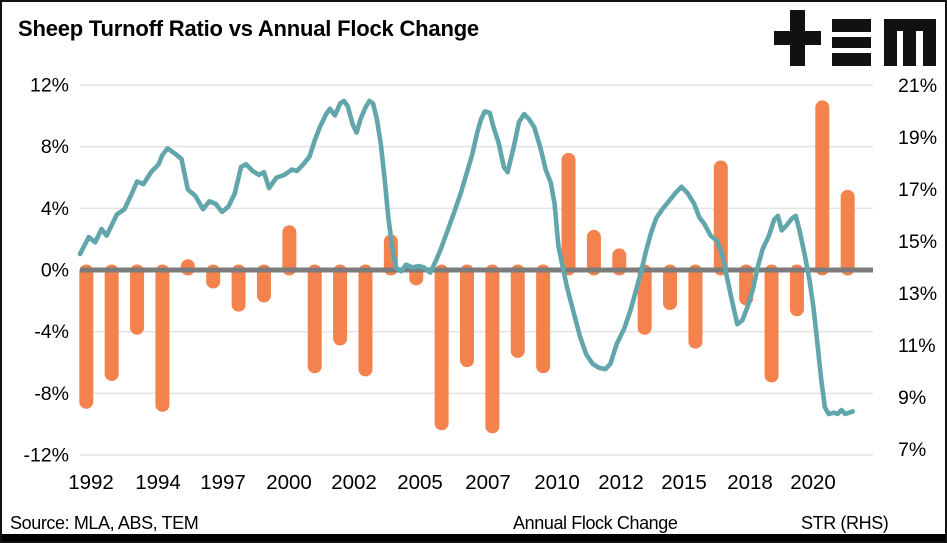 The width and height of the screenshot is (947, 543). I want to click on x-axis-tick: 1992, so click(91, 482).